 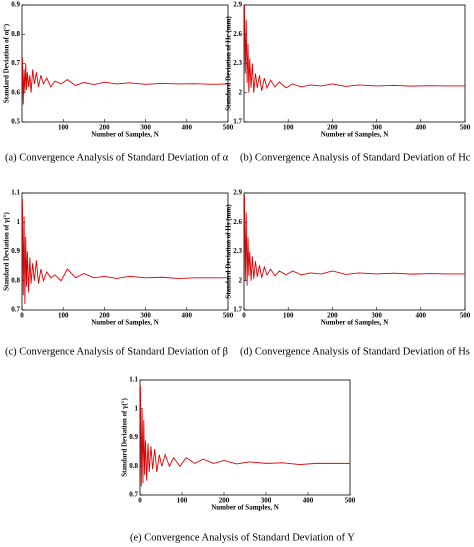 I want to click on y-axis-label: Standard Deviation of α(°), so click(x=7, y=63).